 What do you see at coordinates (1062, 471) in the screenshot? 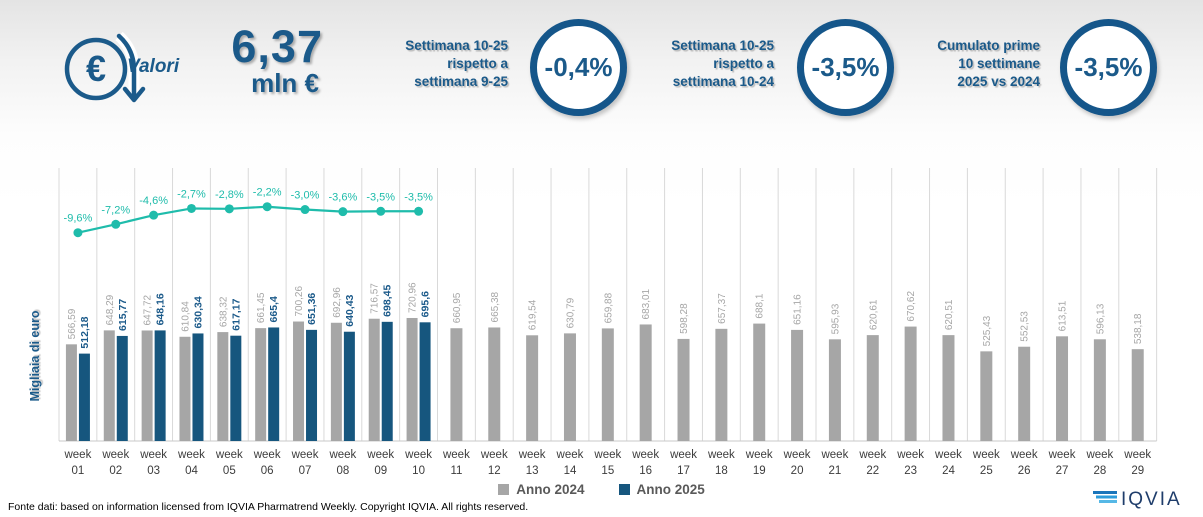
I see `week-tick-num-27: 27` at bounding box center [1062, 471].